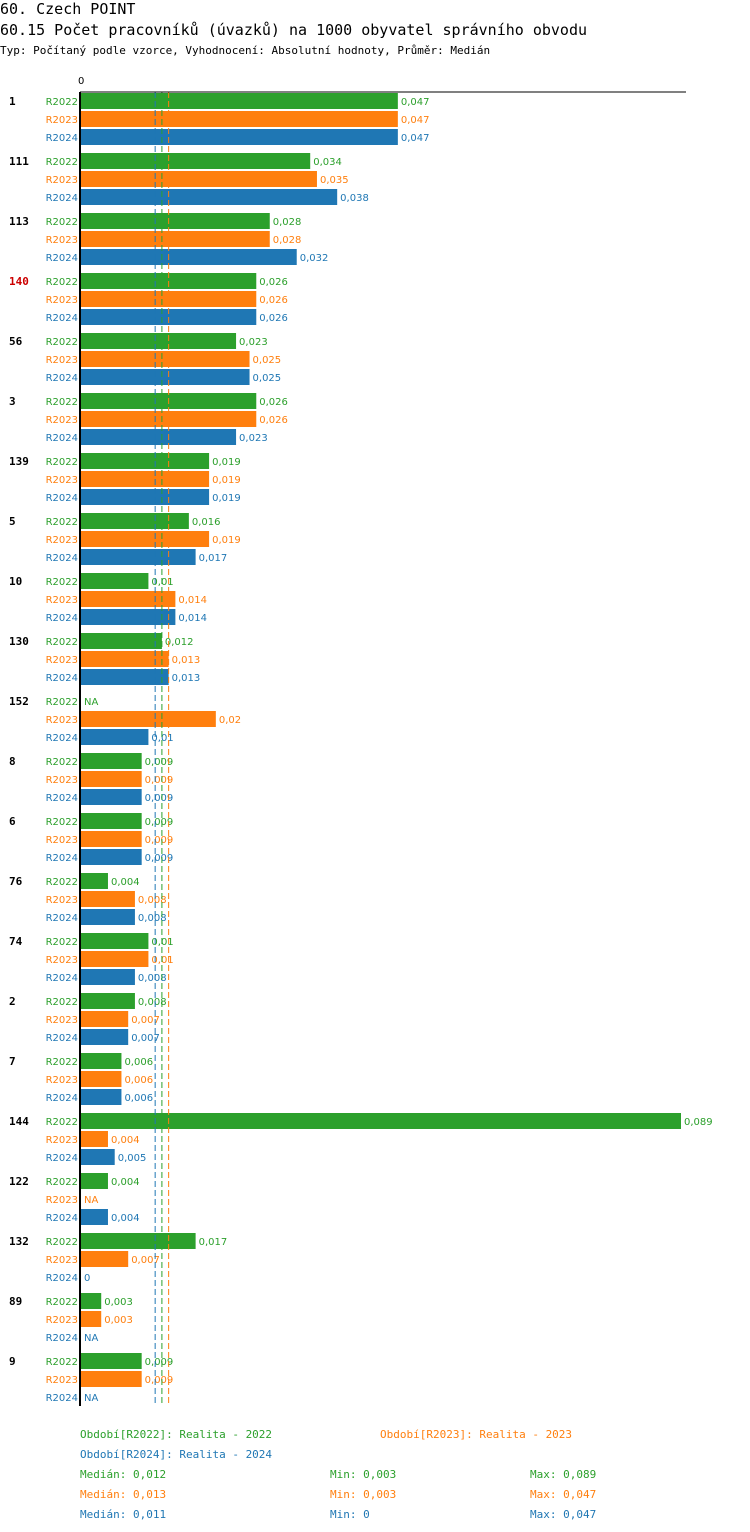 This screenshot has height=1532, width=750. I want to click on median-r2024: Medián: 0,011, so click(123, 1514).